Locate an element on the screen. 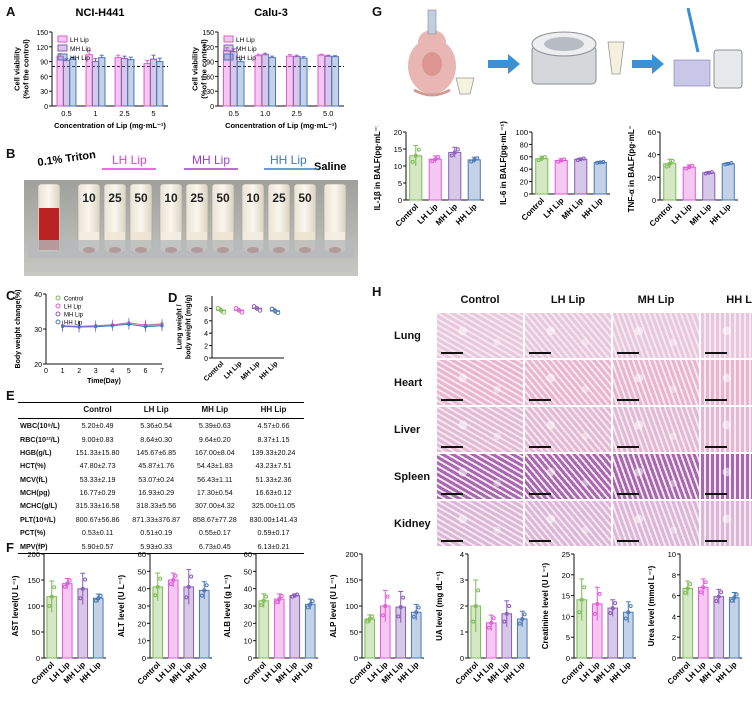 The image size is (752, 722). panel-label-h: H is located at coordinates (377, 291).